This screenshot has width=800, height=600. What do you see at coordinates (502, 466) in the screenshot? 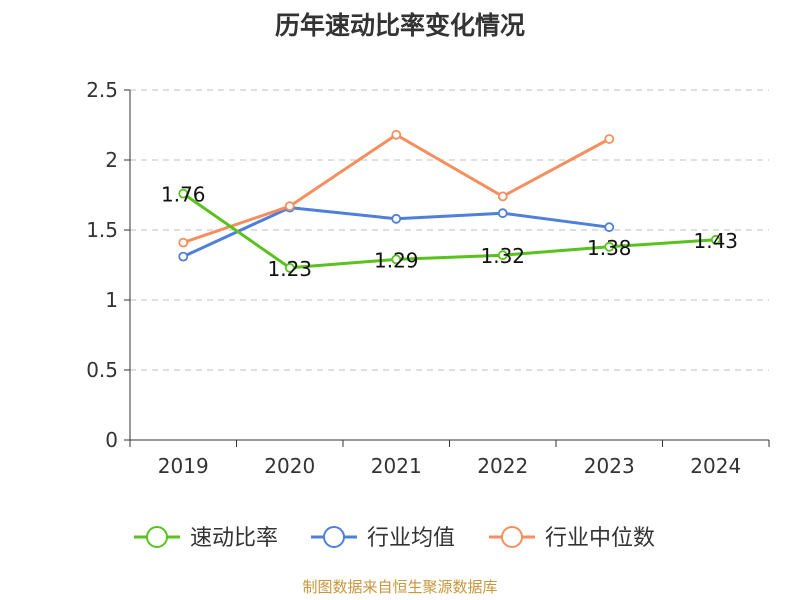
I see `x-tick-label-3: 2022` at bounding box center [502, 466].